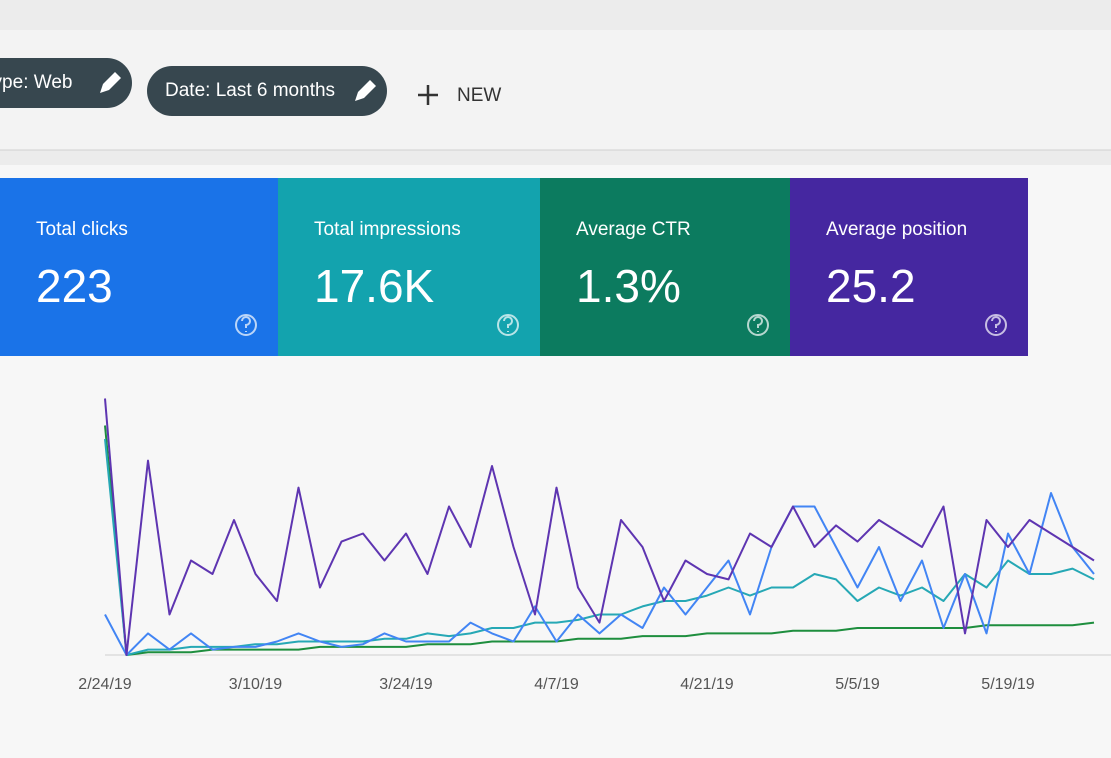 The image size is (1111, 758). I want to click on card-value: 223, so click(74, 286).